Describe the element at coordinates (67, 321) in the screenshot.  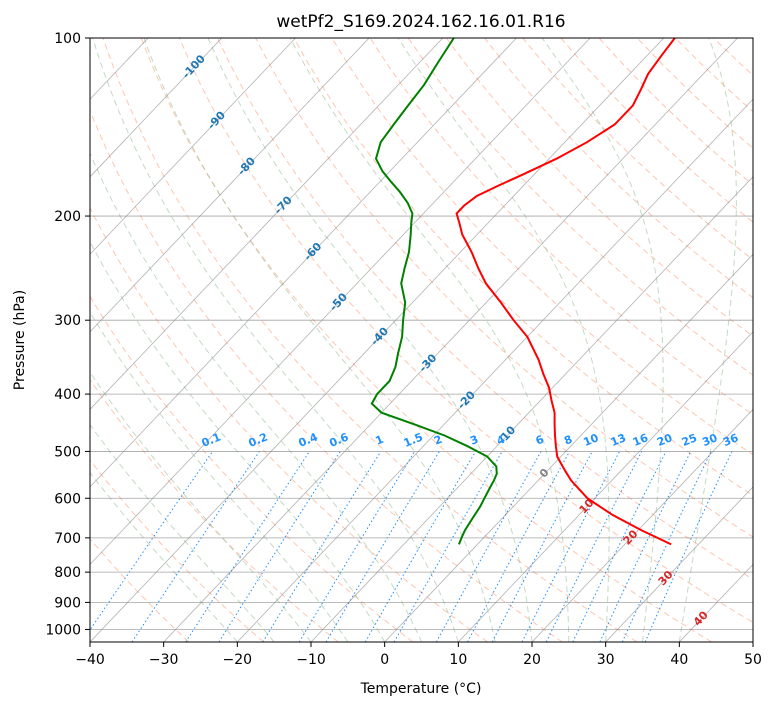
I see `y-tick-label: 300` at that location.